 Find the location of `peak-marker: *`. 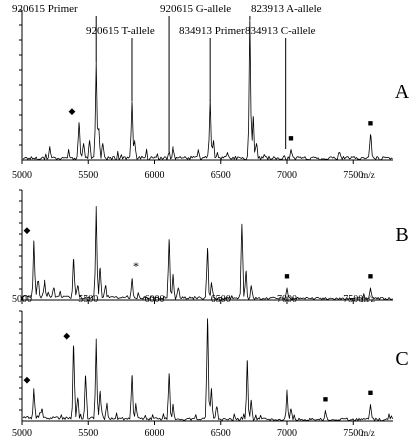

peak-marker: * is located at coordinates (136, 266).